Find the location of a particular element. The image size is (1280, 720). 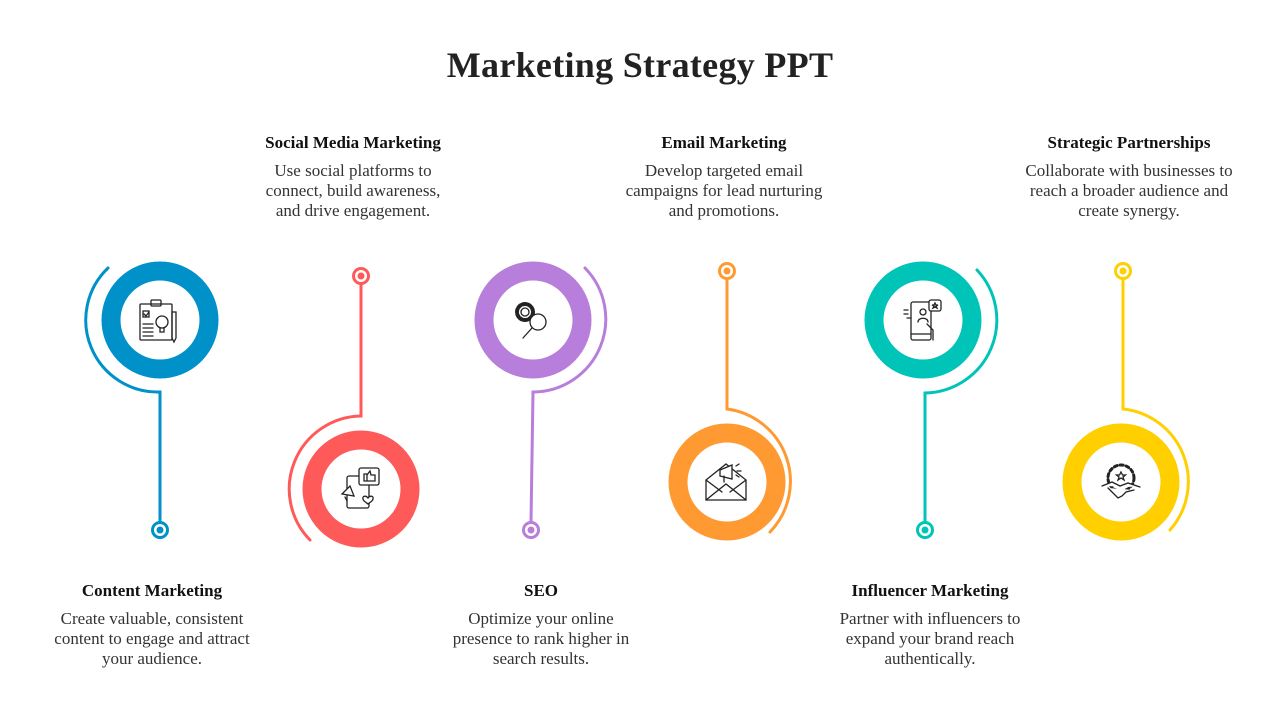

step-heading: Email Marketing is located at coordinates (724, 142).